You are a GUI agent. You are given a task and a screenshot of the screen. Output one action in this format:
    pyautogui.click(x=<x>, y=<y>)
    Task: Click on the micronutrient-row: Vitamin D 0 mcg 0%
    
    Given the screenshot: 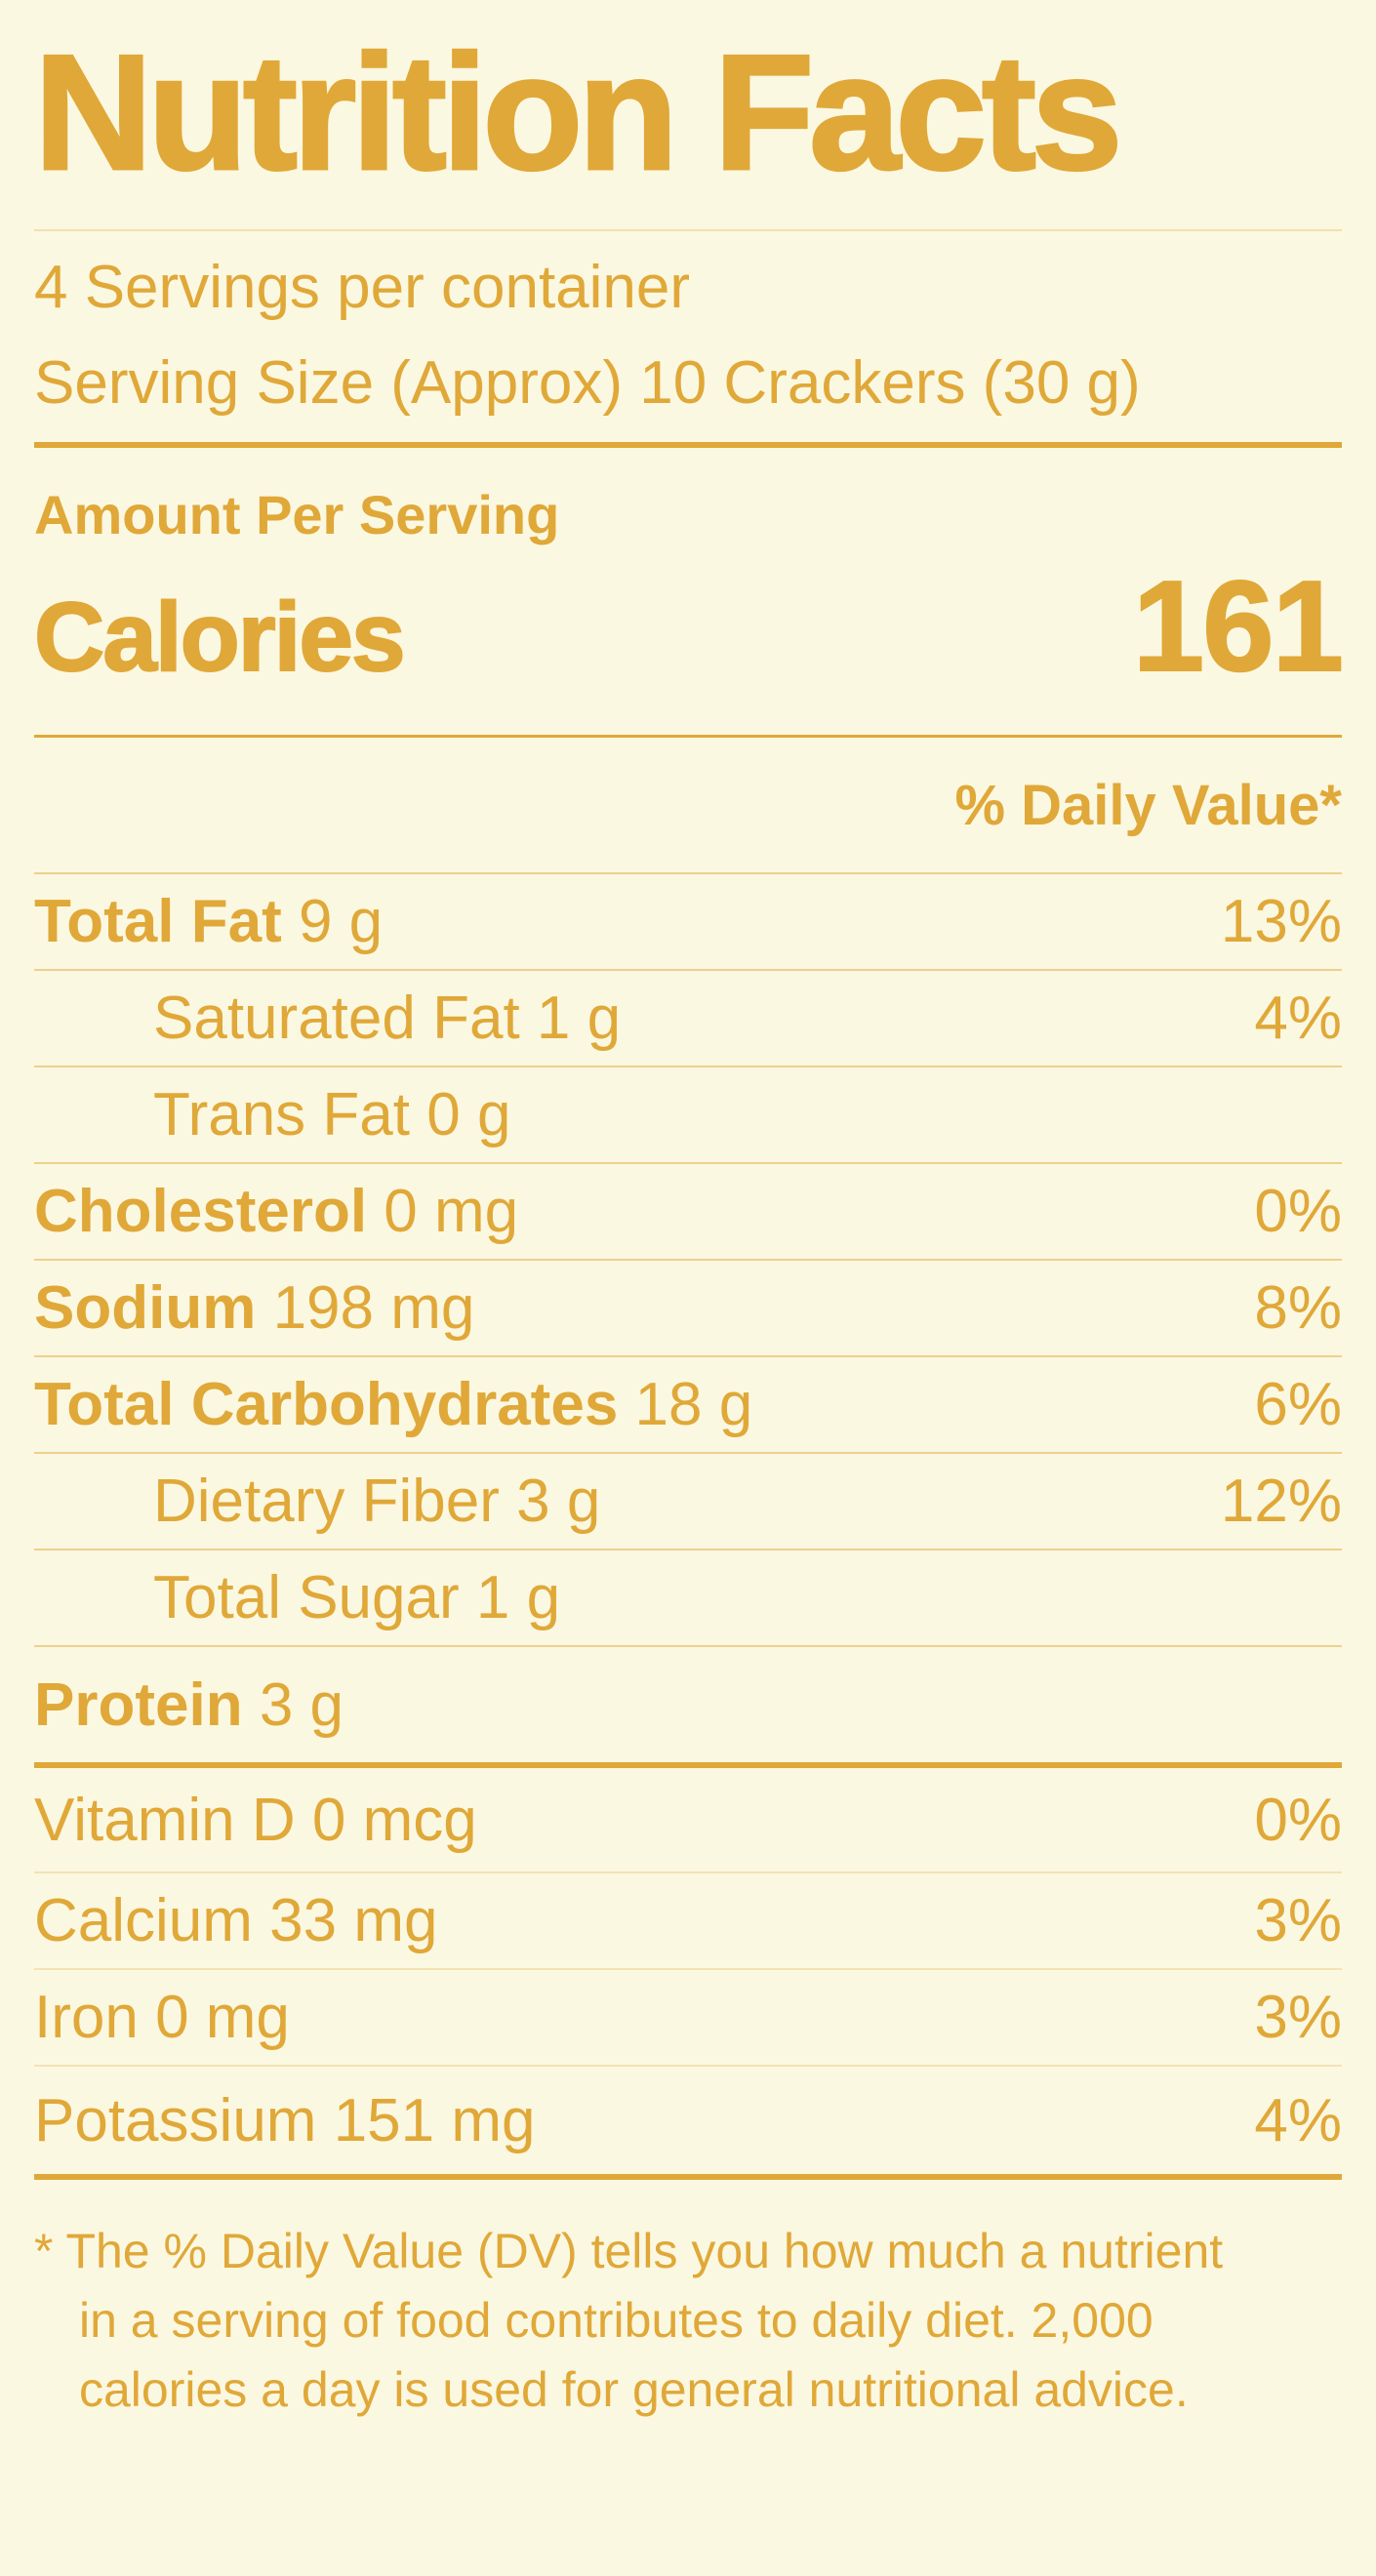 What is the action you would take?
    pyautogui.click(x=688, y=1821)
    